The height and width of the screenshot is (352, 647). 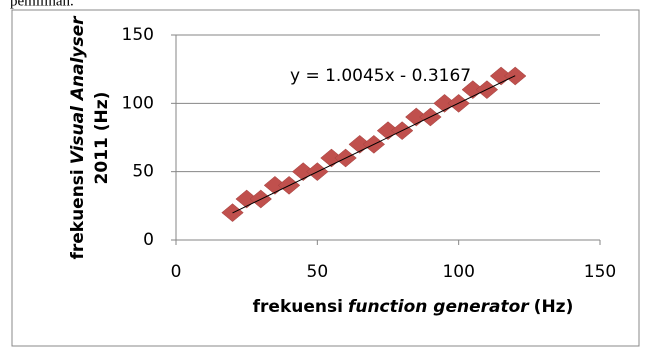 What do you see at coordinates (600, 272) in the screenshot?
I see `x-tick-label: 150` at bounding box center [600, 272].